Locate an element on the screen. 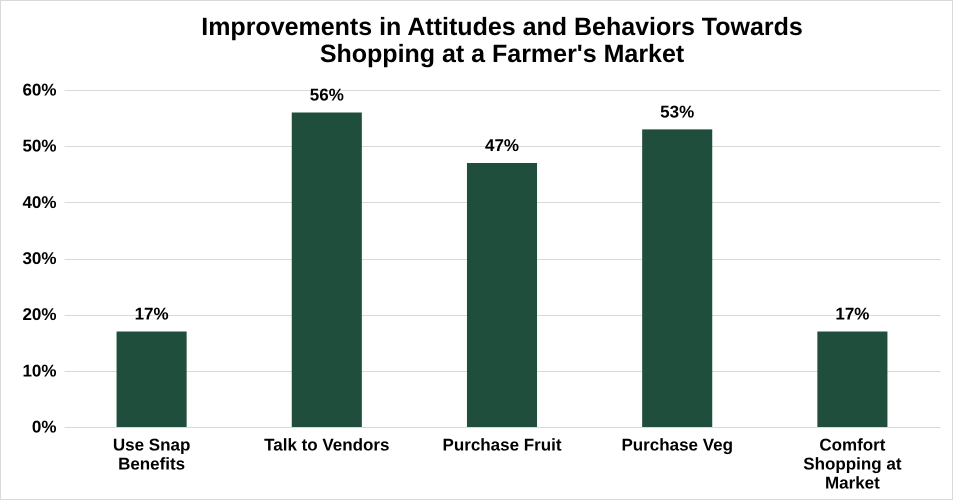 This screenshot has width=953, height=500. chart-title: Improvements in Attitudes and Behaviors Towards Shopping at a Farmer's Market is located at coordinates (502, 40).